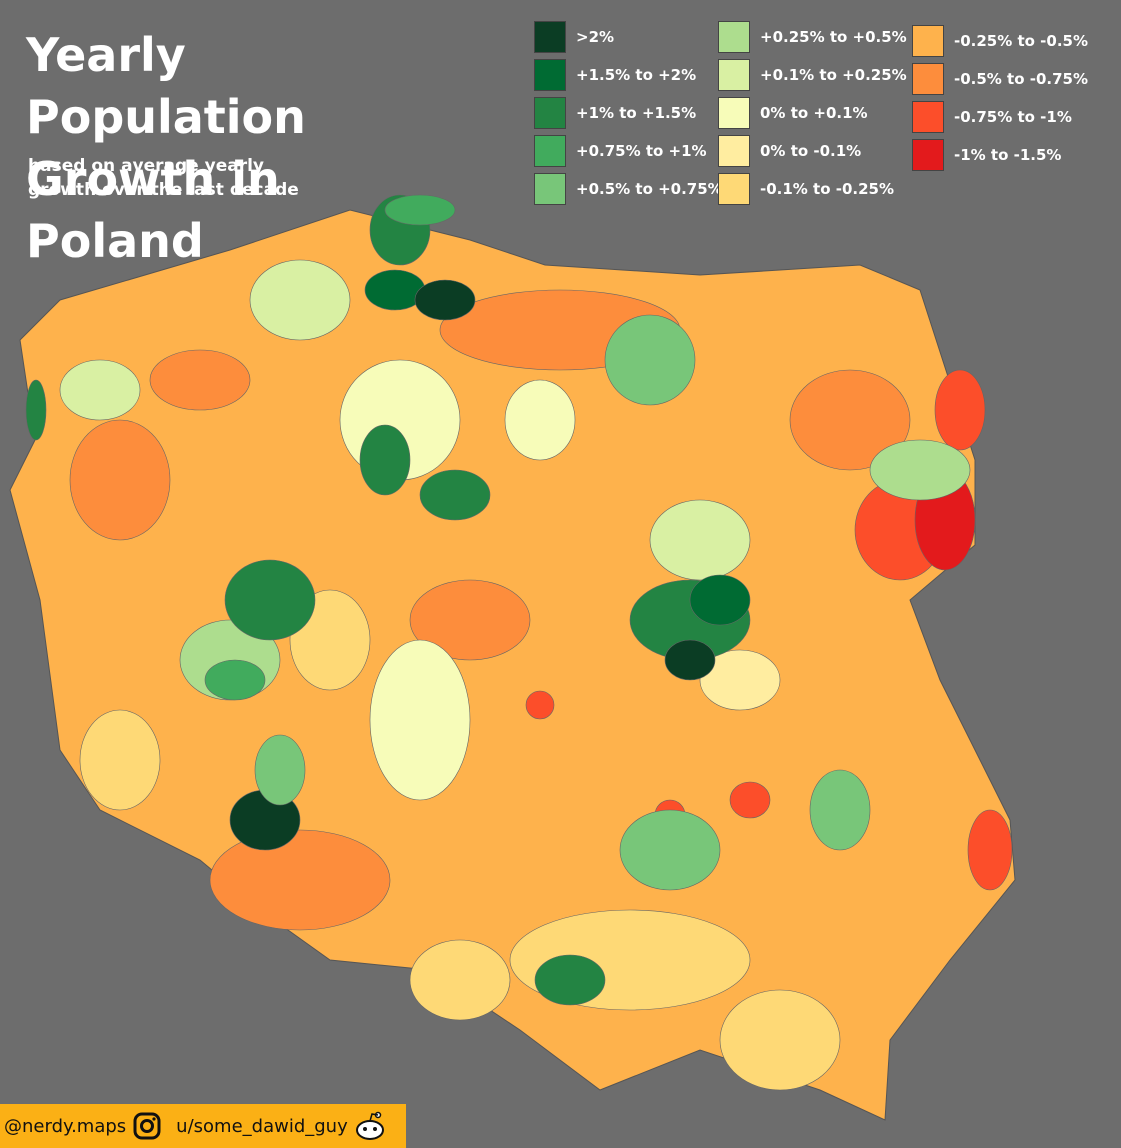  Describe the element at coordinates (1008, 155) in the screenshot. I see `legend-label: -1% to -1.5%` at that location.